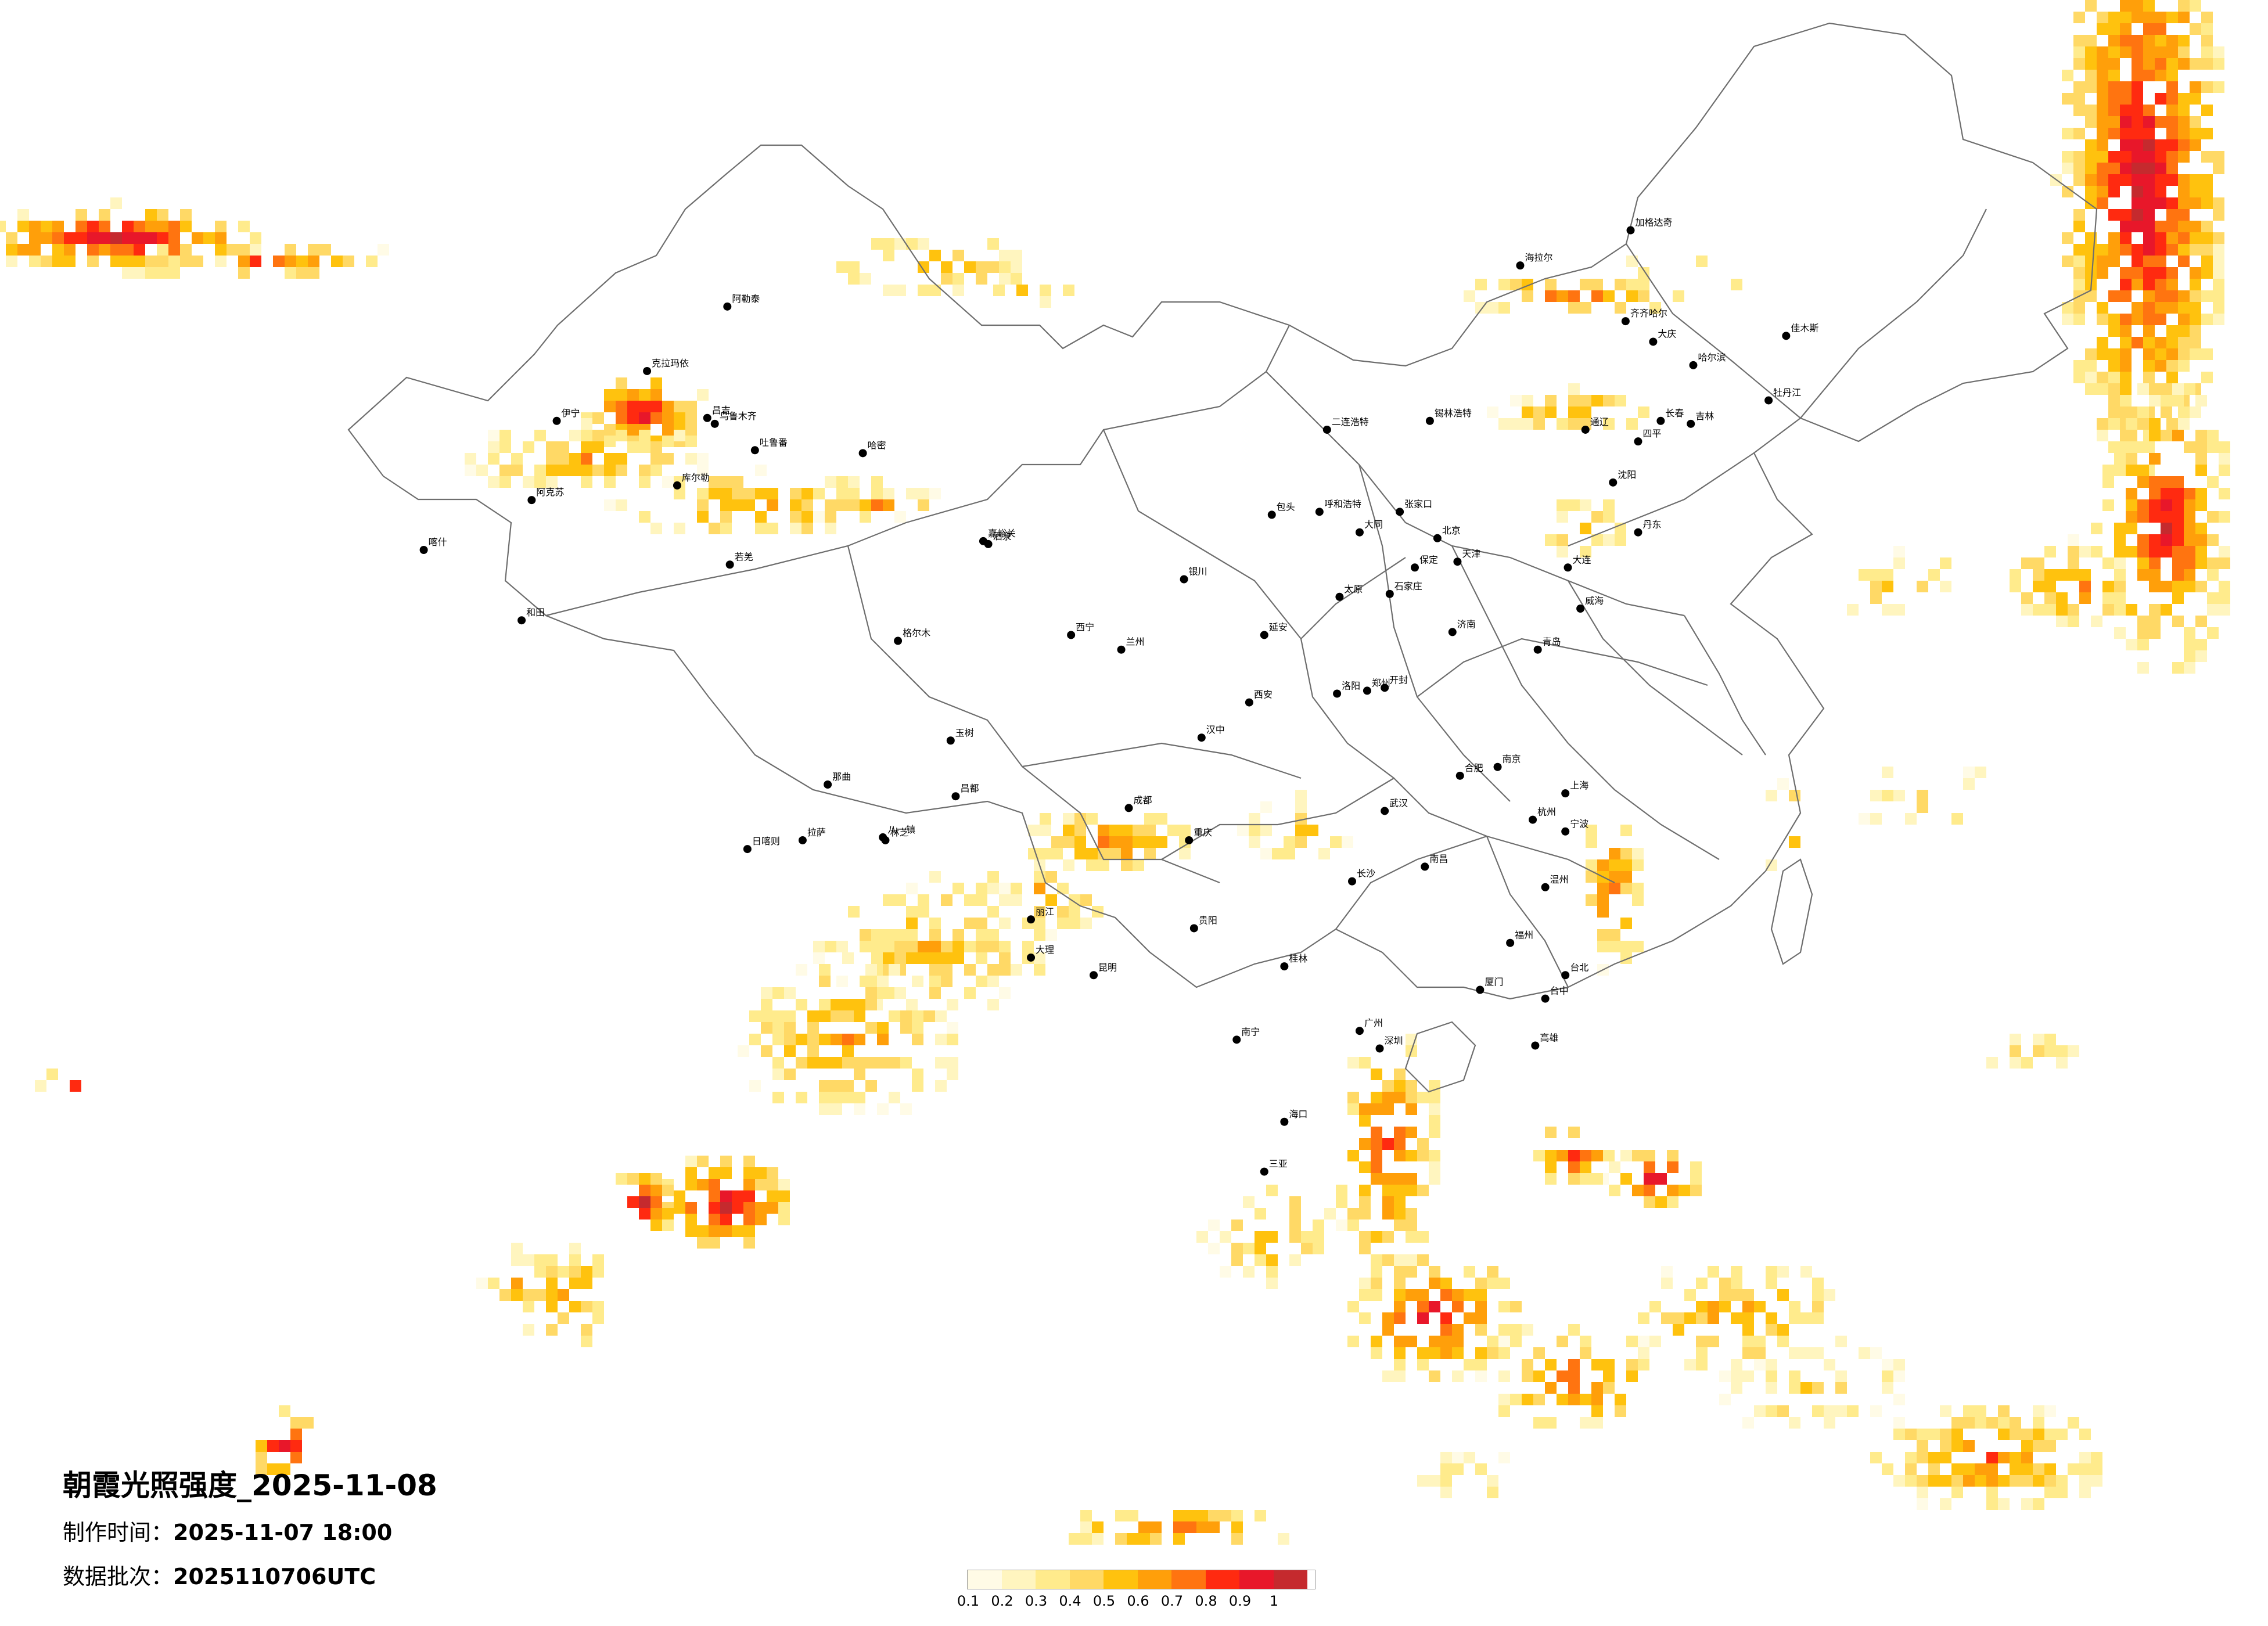  I want to click on city-label: 上海, so click(1579, 786).